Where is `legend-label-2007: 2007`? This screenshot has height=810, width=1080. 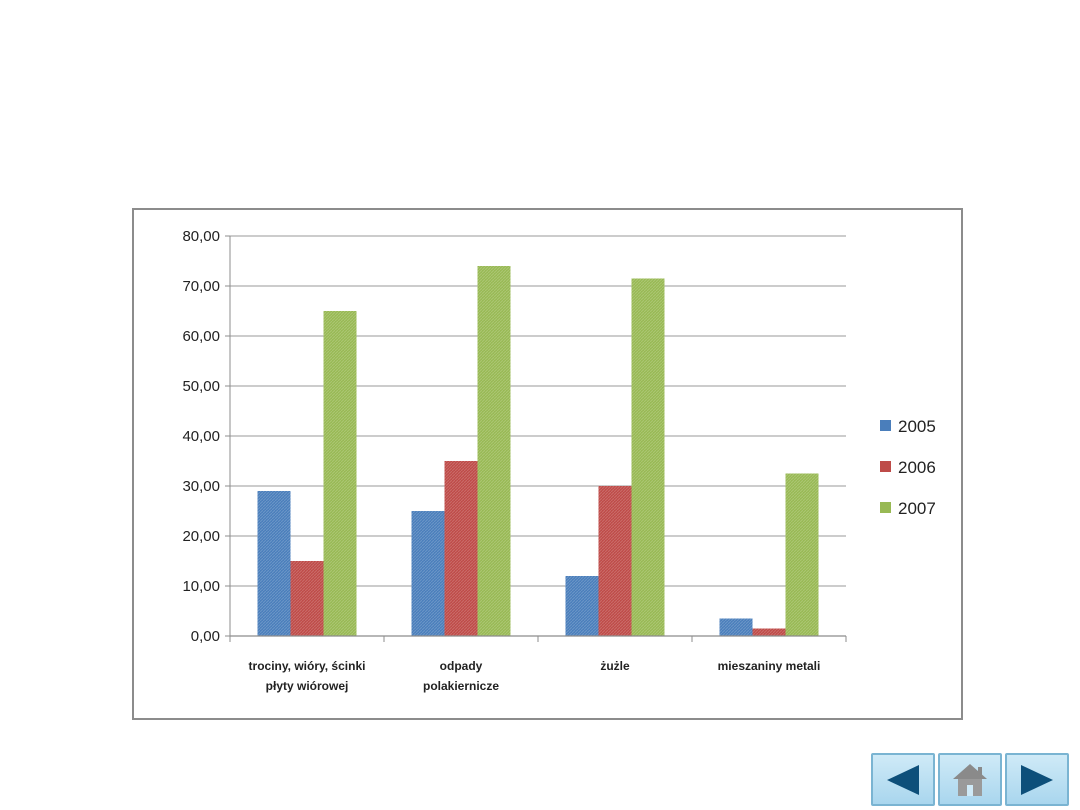
legend-label-2007: 2007 is located at coordinates (917, 508).